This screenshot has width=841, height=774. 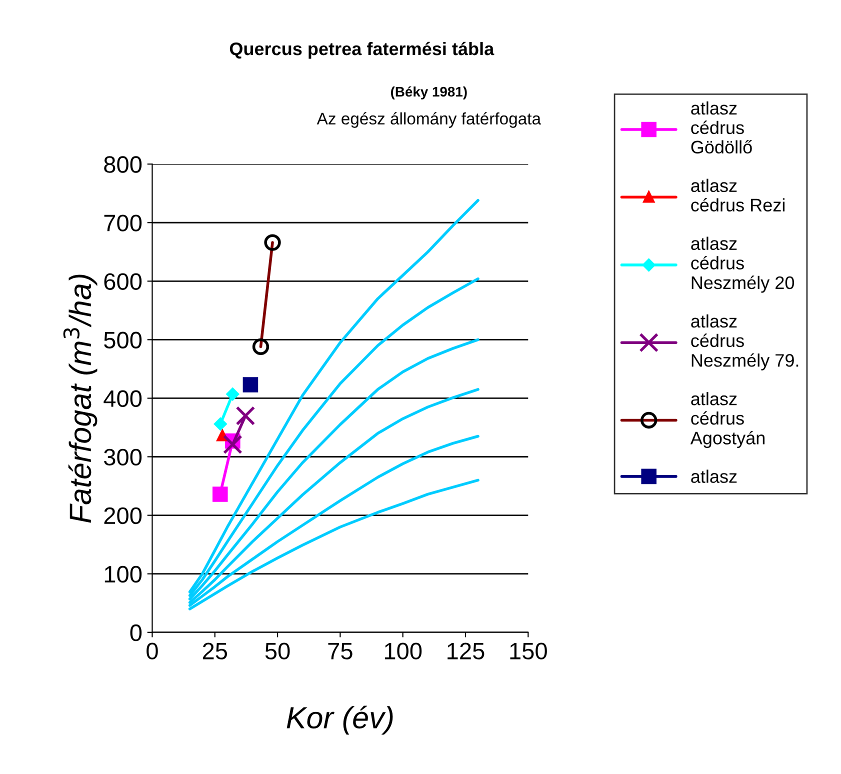 I want to click on x-tick-label: 25, so click(x=215, y=651).